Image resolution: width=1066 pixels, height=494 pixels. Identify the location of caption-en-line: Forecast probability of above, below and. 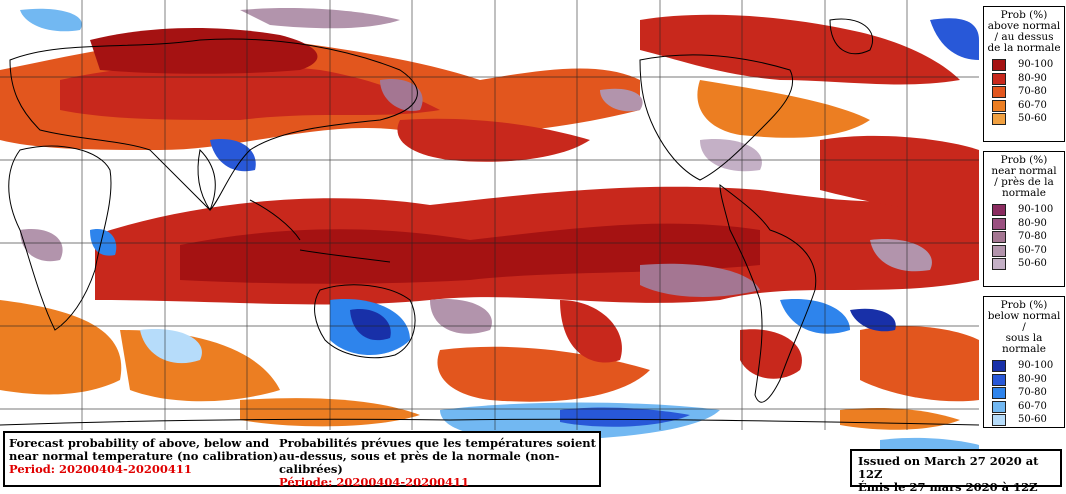
(139, 443).